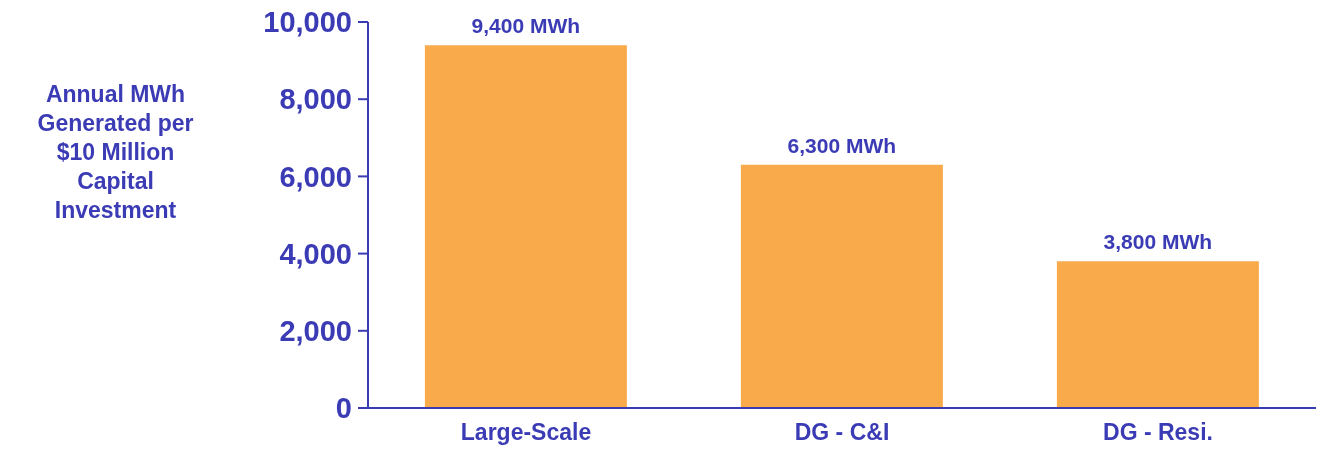 The image size is (1324, 464). I want to click on x-tick-label: Large-Scale, so click(526, 432).